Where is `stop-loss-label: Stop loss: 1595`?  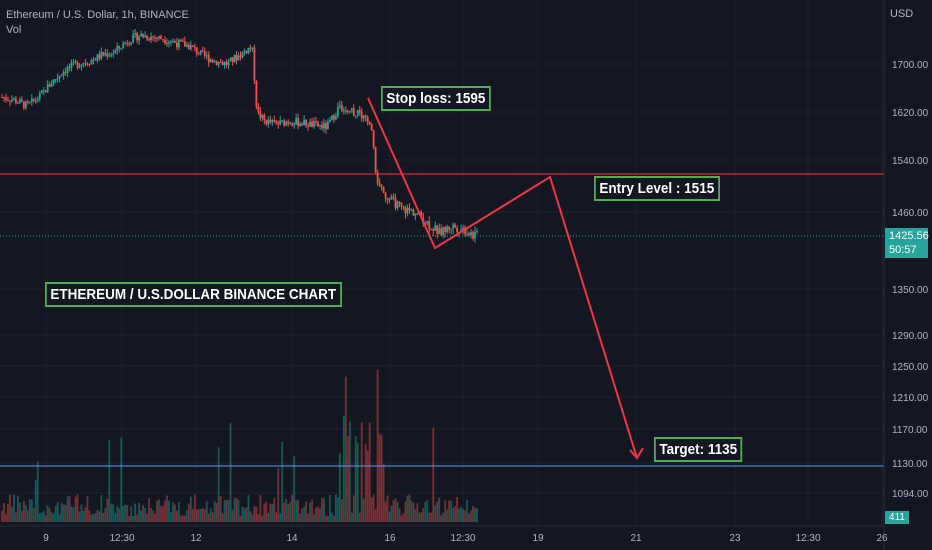
stop-loss-label: Stop loss: 1595 is located at coordinates (436, 98).